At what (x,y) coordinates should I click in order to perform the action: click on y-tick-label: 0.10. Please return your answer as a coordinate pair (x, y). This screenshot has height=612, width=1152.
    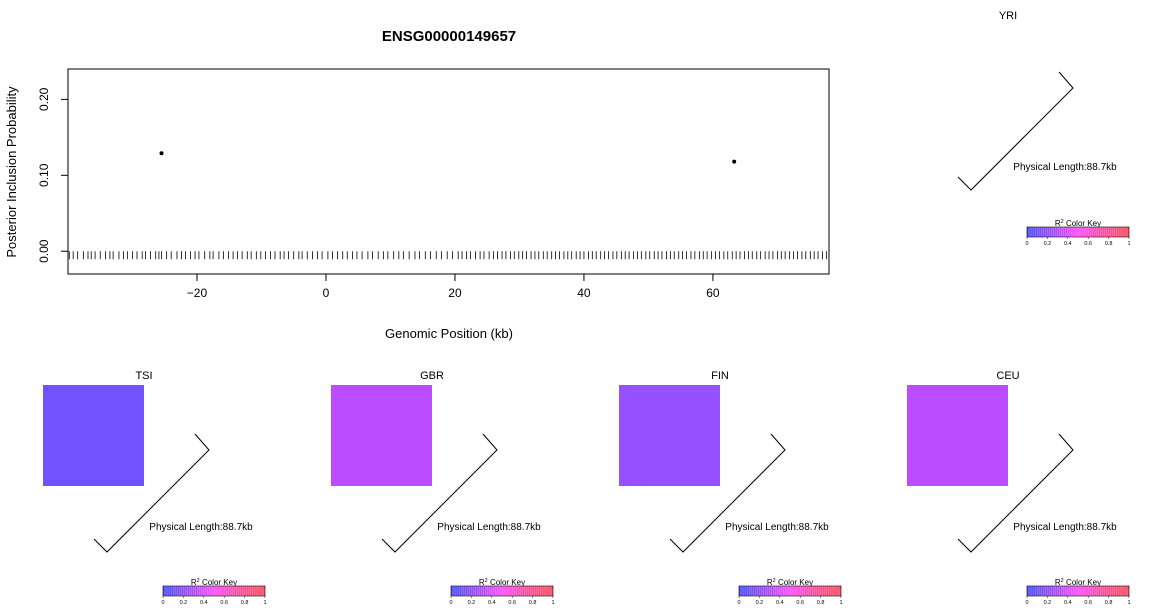
    Looking at the image, I should click on (44, 175).